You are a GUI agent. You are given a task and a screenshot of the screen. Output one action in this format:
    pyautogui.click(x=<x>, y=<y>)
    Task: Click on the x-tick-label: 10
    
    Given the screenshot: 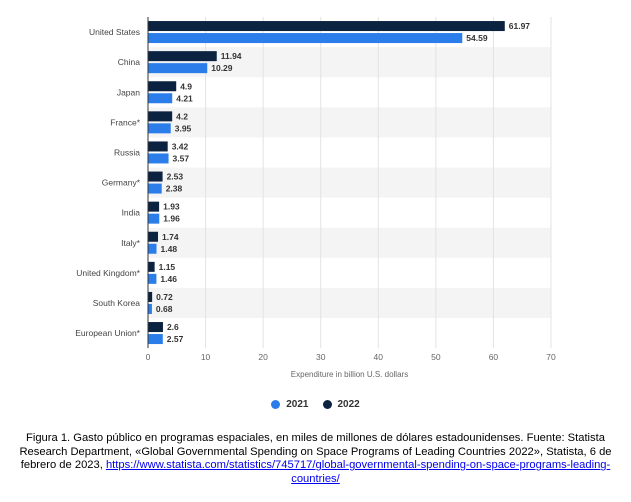 What is the action you would take?
    pyautogui.click(x=206, y=357)
    